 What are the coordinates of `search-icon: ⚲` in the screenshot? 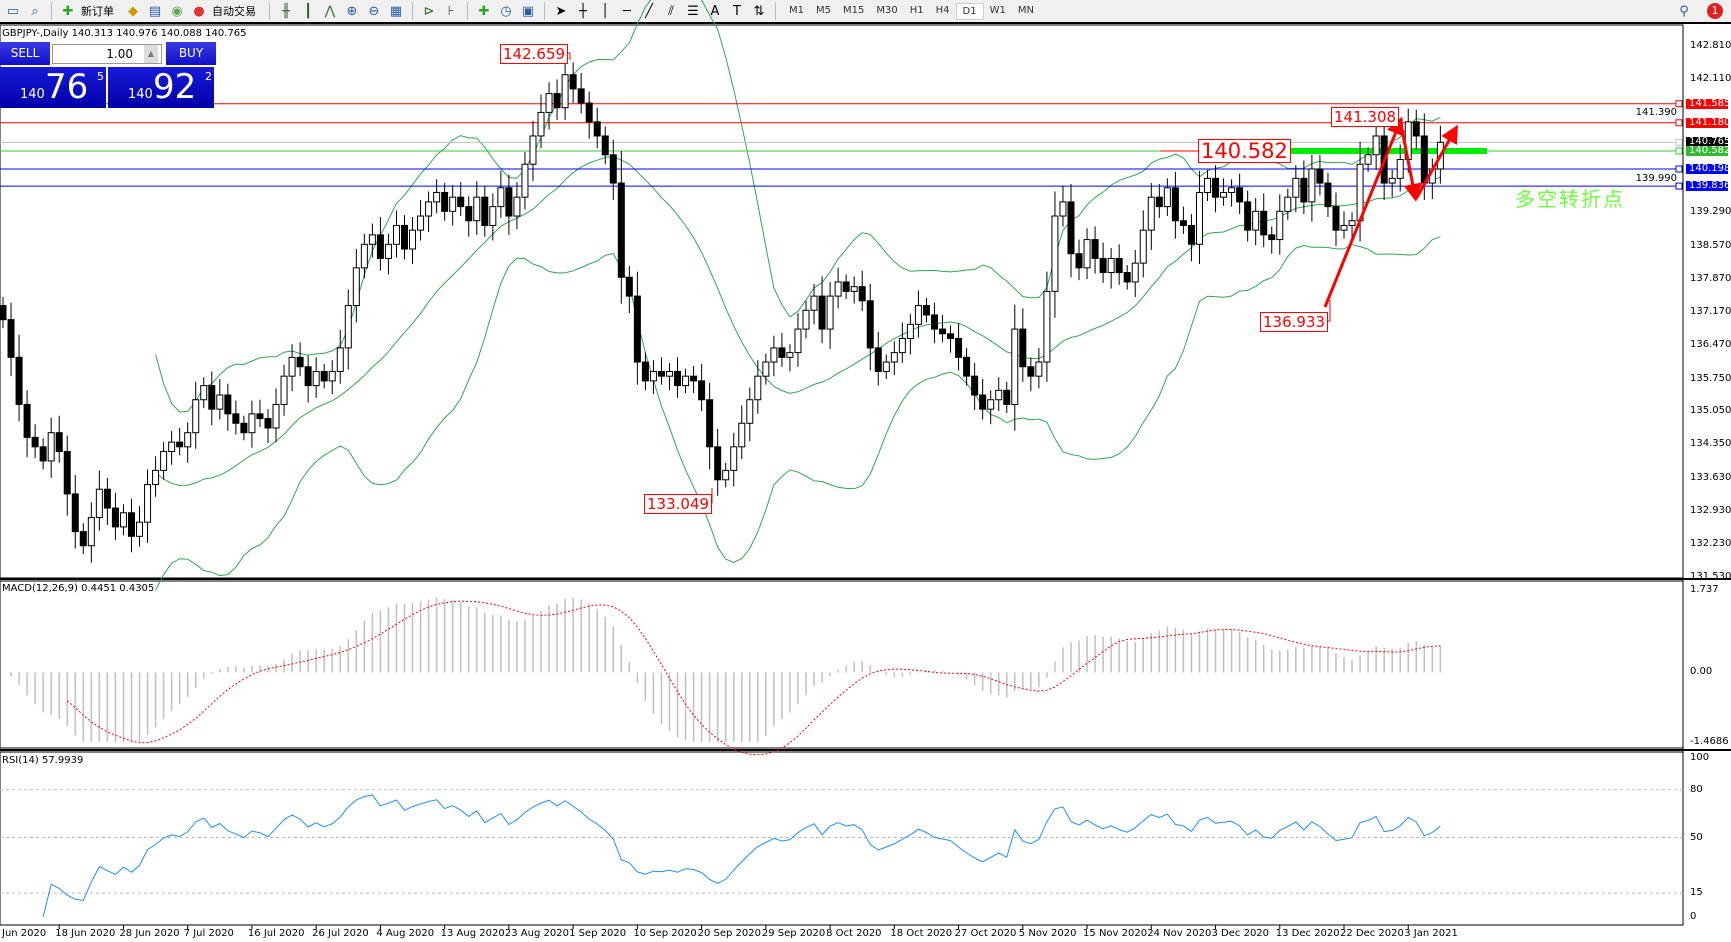 It's located at (1684, 11).